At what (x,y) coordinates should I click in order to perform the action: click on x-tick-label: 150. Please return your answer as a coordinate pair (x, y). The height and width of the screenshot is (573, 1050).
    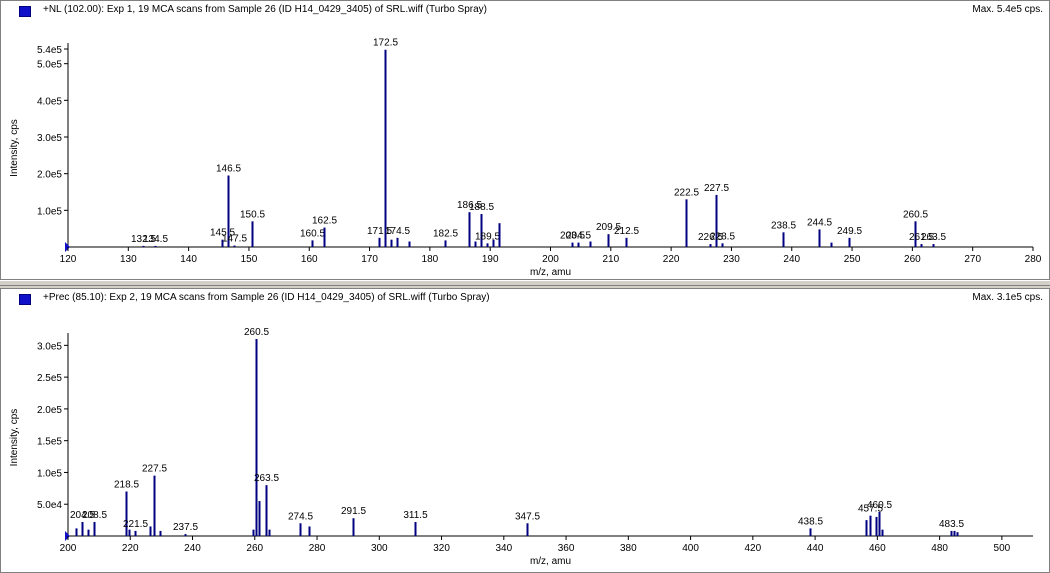
    Looking at the image, I should click on (249, 259).